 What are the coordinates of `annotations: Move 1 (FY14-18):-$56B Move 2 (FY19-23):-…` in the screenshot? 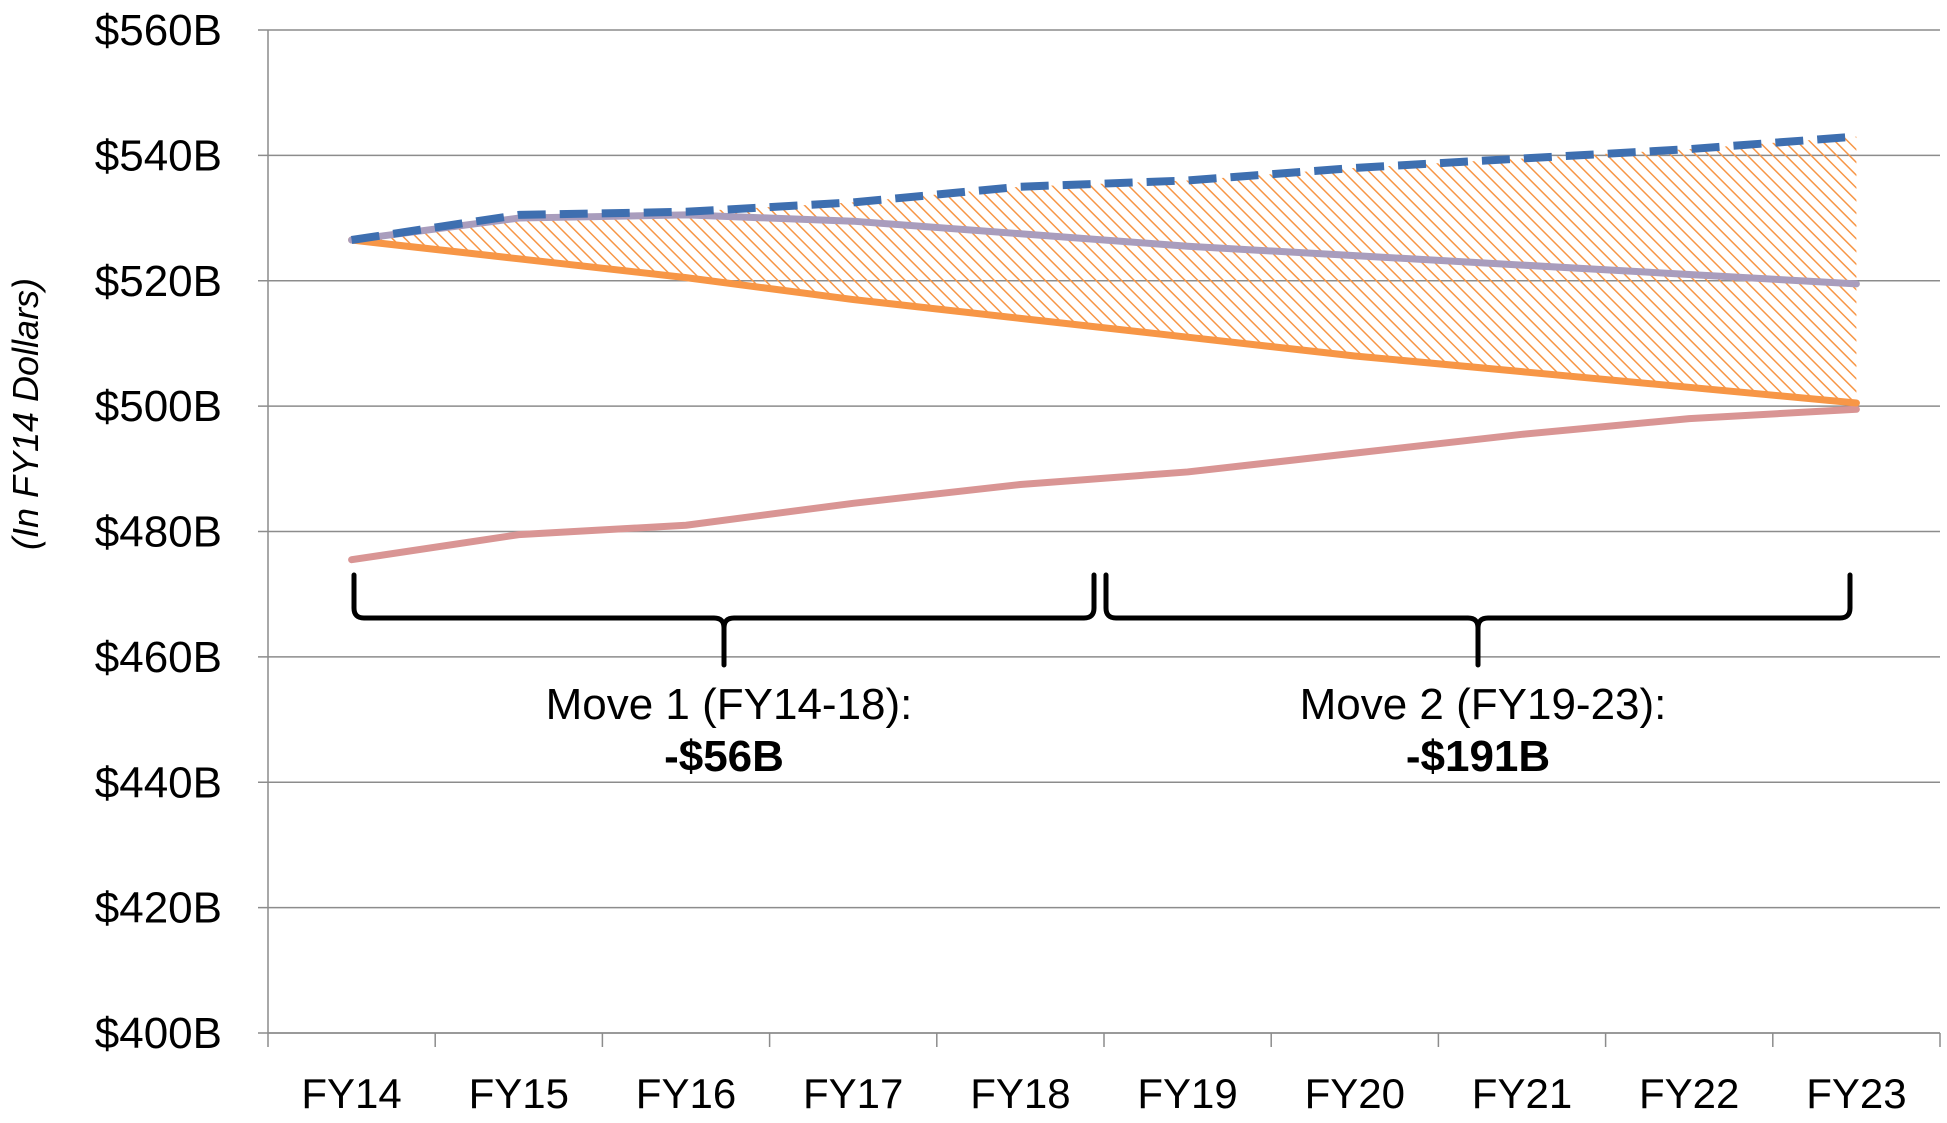 It's located at (1102, 676).